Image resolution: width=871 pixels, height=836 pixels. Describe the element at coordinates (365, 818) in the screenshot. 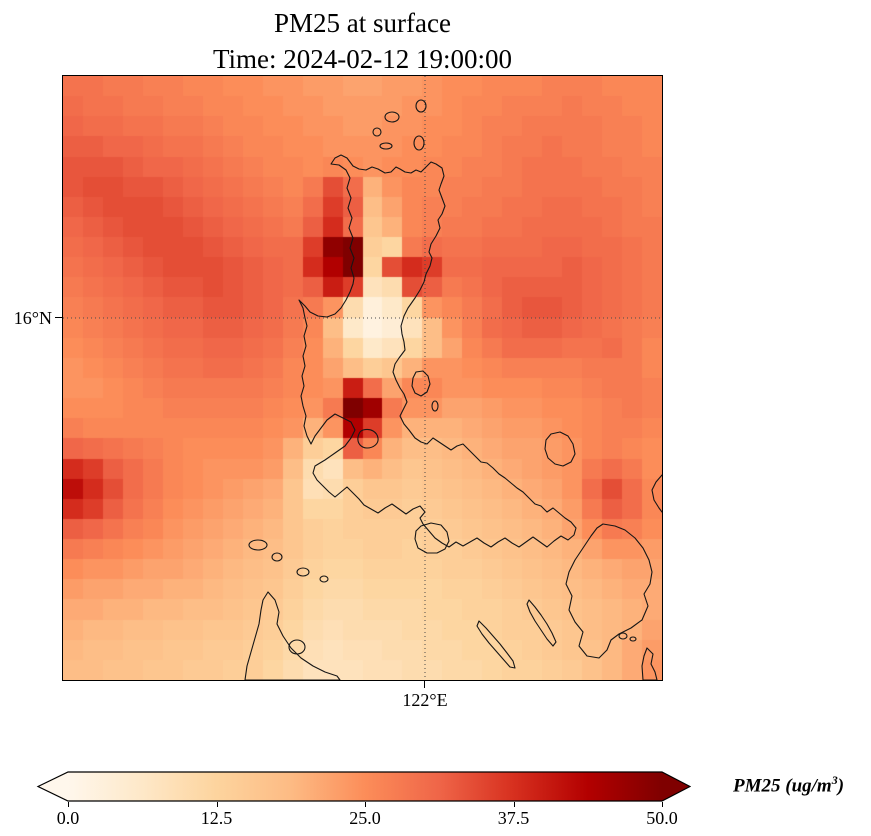

I see `colorbar-tick-label: 25.0` at that location.